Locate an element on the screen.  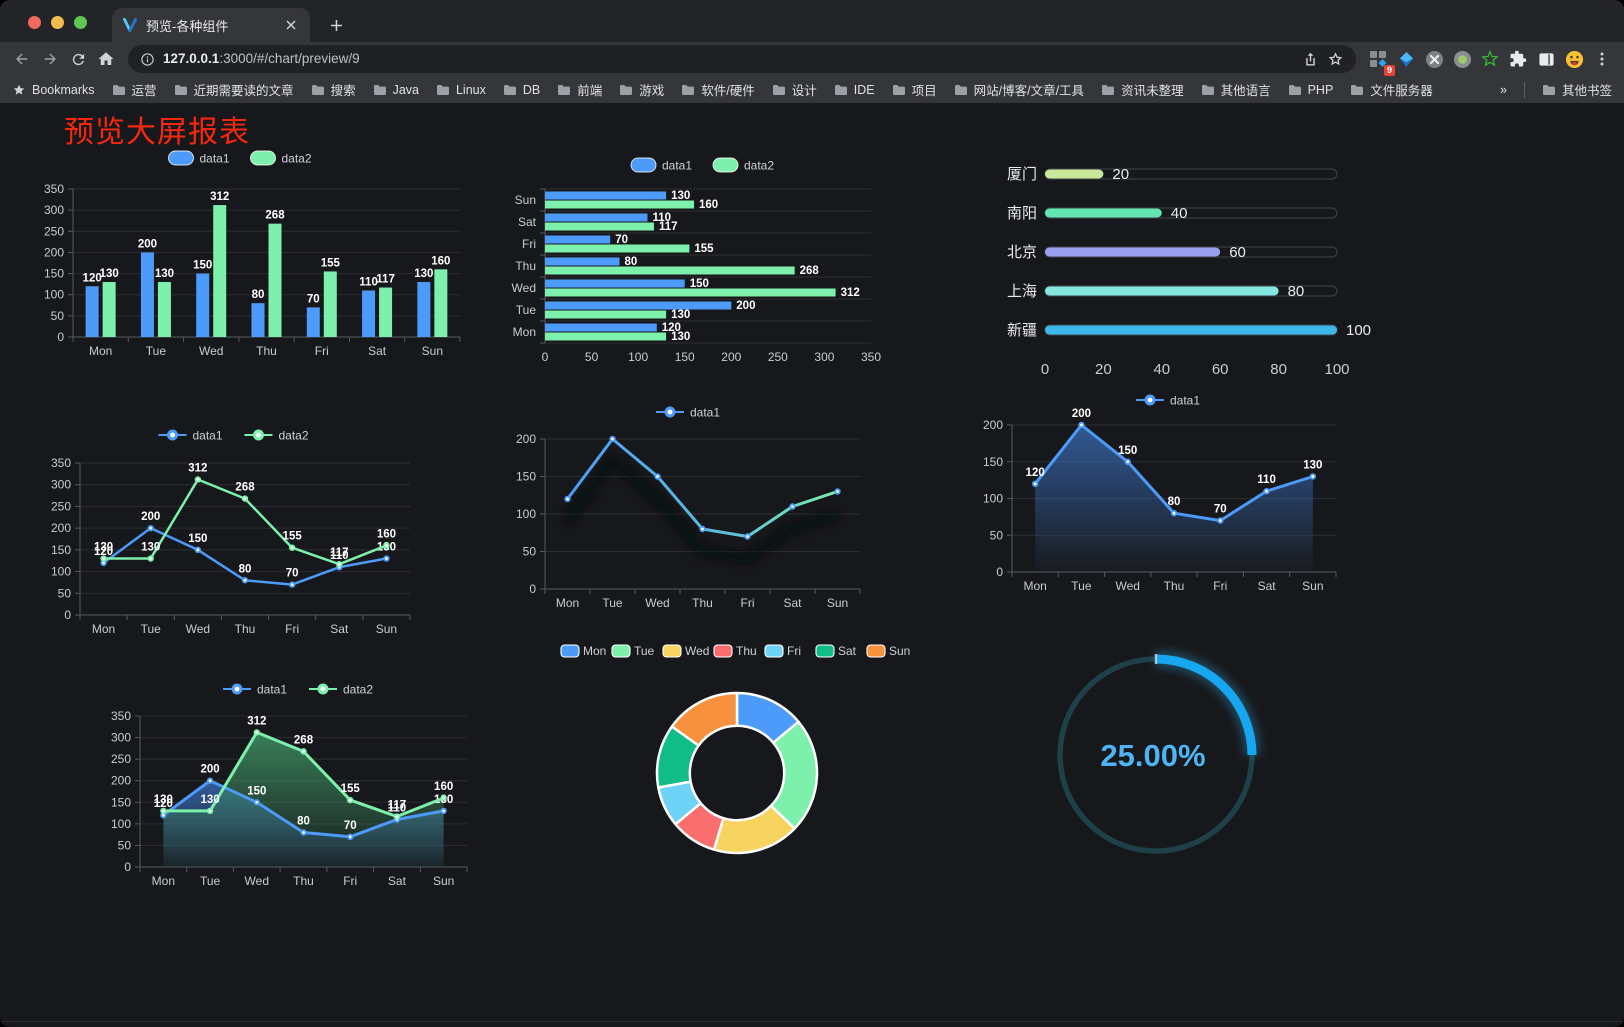
reload-icon is located at coordinates (78, 59).